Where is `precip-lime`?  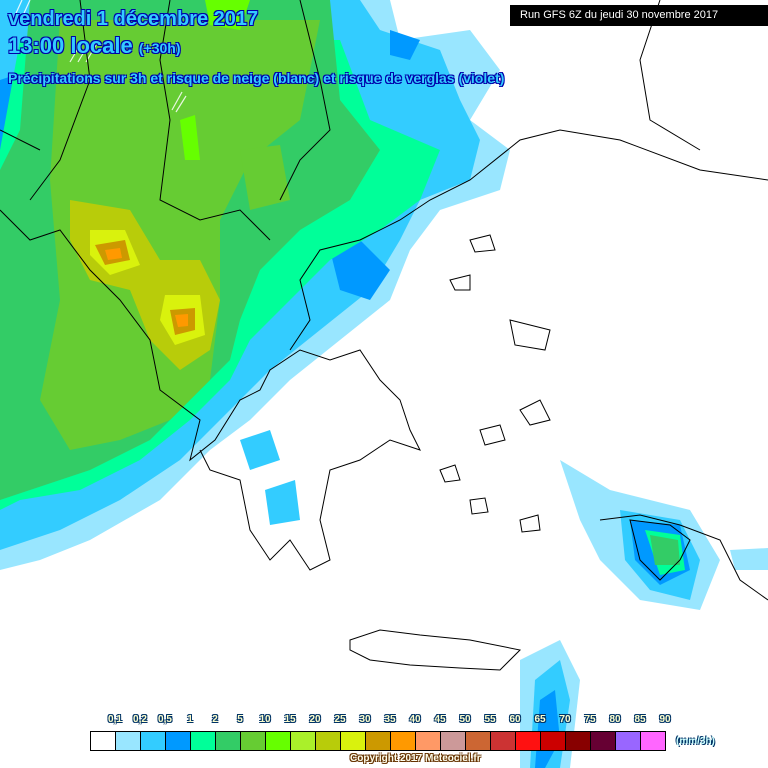
precip-lime is located at coordinates (215, 80).